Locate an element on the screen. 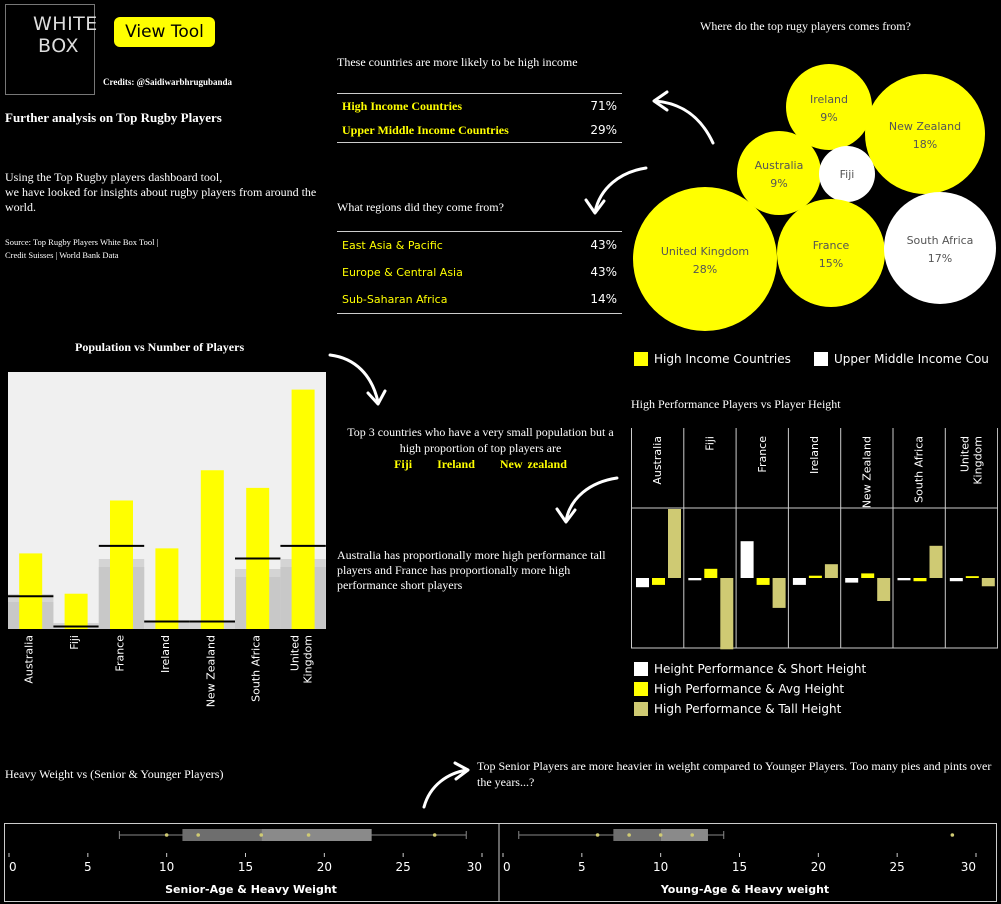  bubble-pct: 15% is located at coordinates (831, 263).